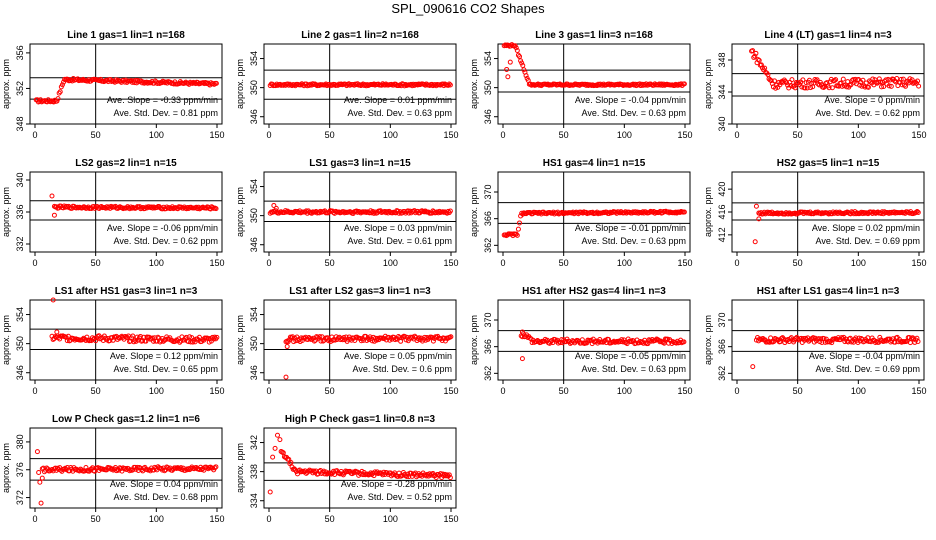 The height and width of the screenshot is (540, 936). Describe the element at coordinates (126, 291) in the screenshot. I see `plot-title: LS1 after HS1 gas=3 lin=1 n=3` at that location.